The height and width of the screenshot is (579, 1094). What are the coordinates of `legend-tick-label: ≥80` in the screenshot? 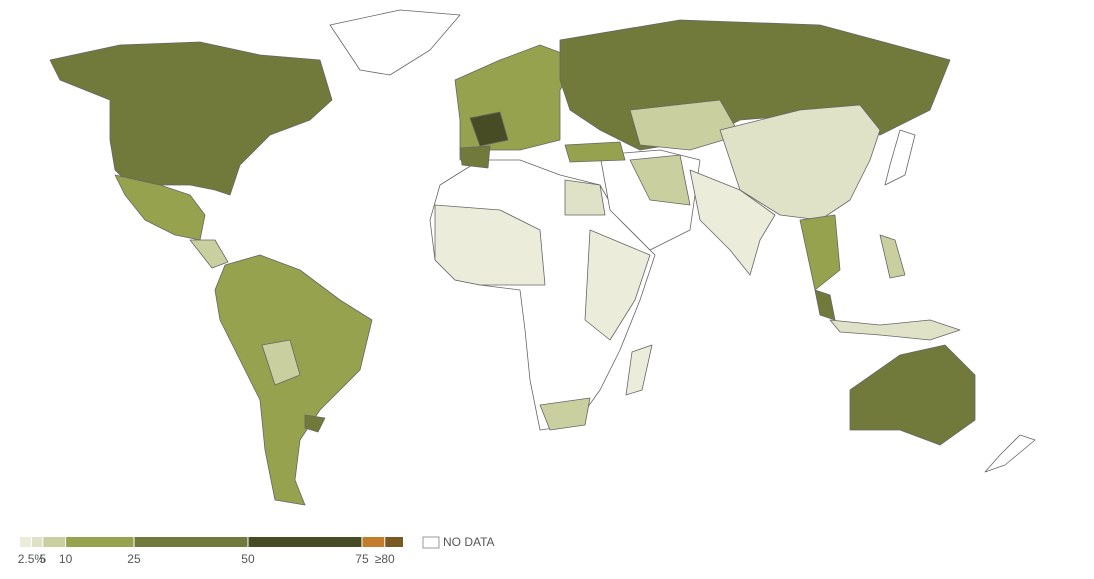 It's located at (385, 559).